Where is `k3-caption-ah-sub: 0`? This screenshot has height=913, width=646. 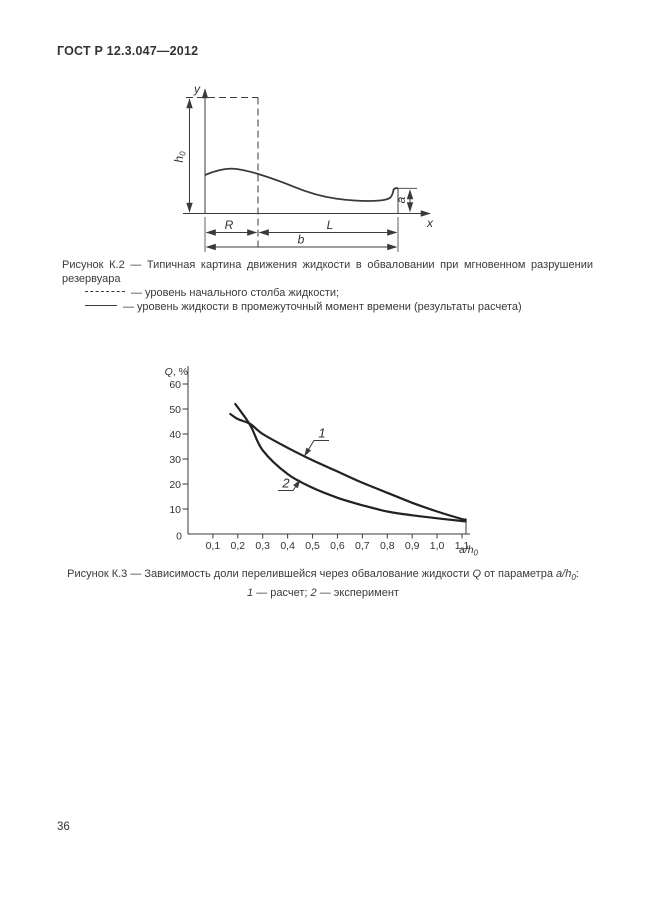
k3-caption-ah-sub: 0 is located at coordinates (573, 578).